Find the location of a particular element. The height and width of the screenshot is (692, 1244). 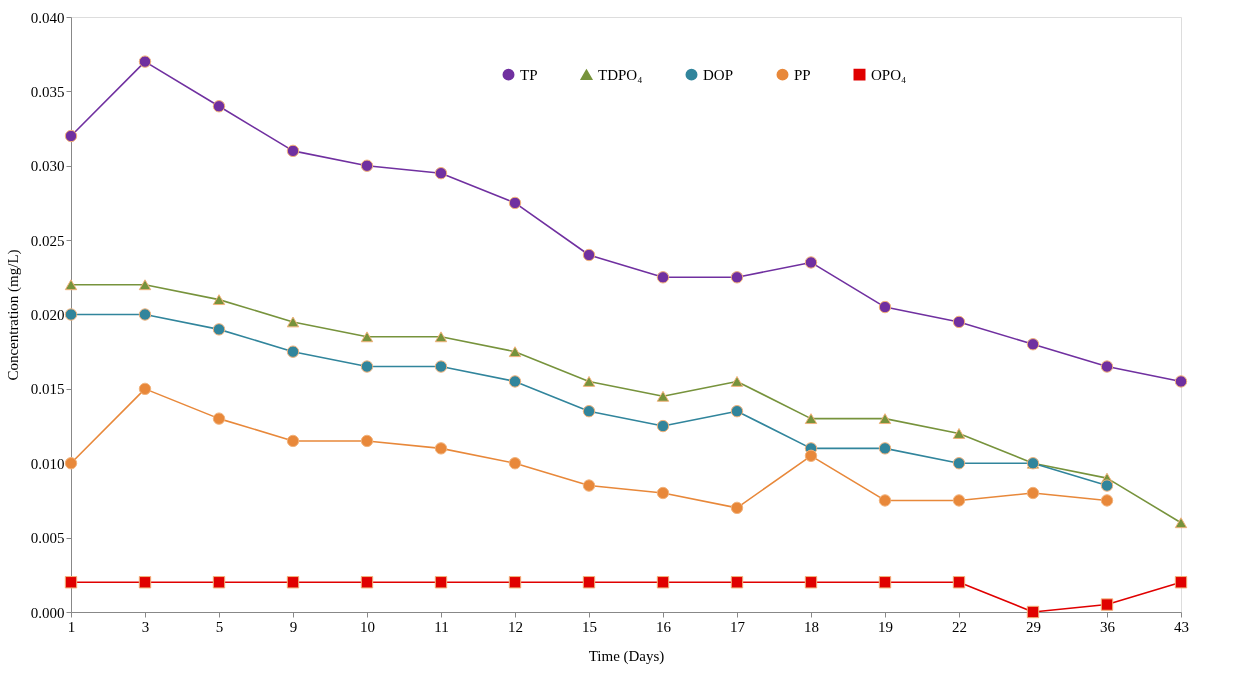

x-tick-label: 17 is located at coordinates (738, 626).